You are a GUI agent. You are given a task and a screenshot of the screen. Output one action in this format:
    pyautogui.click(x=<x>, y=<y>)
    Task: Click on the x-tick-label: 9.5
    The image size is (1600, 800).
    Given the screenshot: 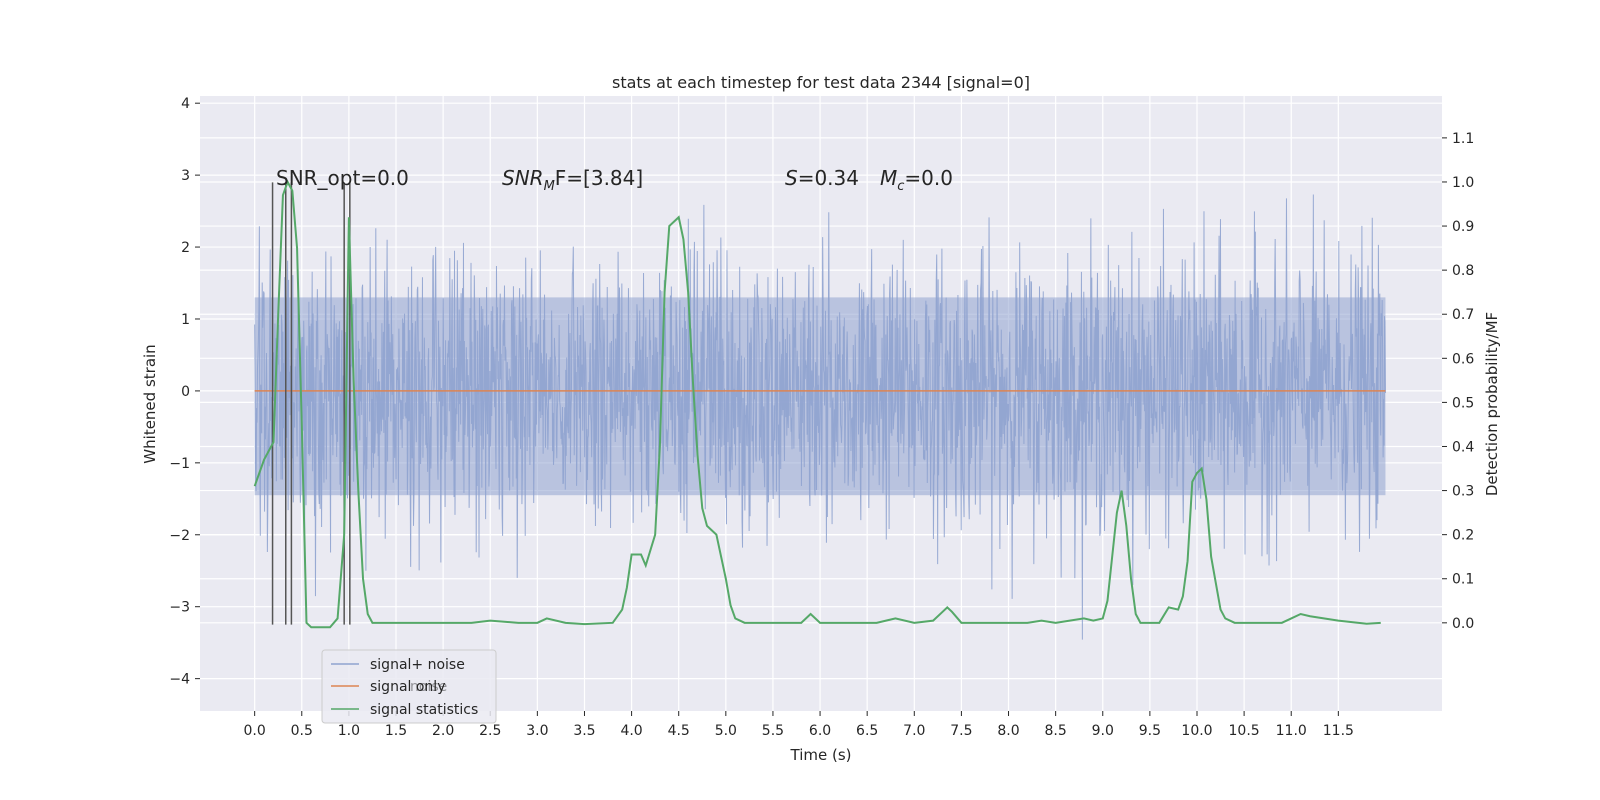 What is the action you would take?
    pyautogui.click(x=1150, y=731)
    